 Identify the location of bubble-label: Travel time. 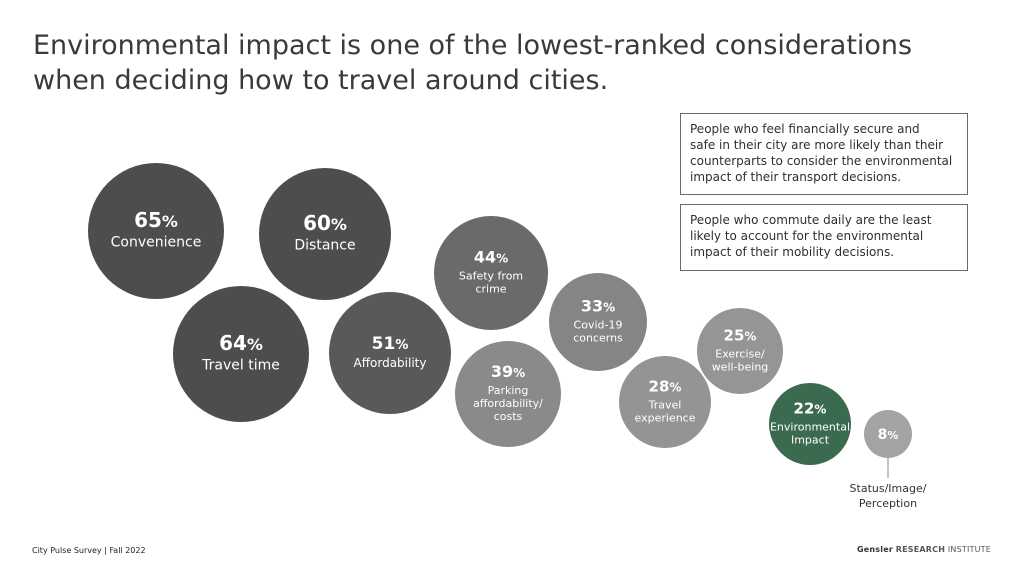
(240, 366).